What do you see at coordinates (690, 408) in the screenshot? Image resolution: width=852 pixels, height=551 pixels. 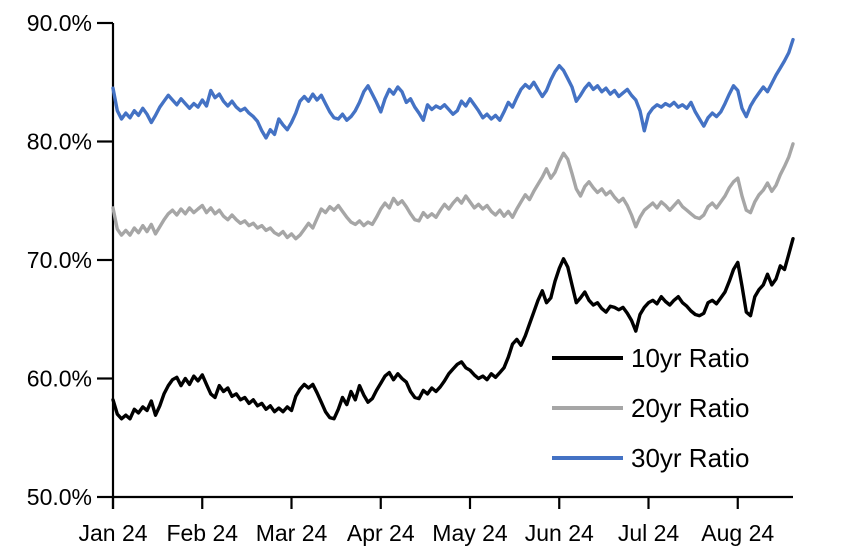 I see `legend-label-20yr: 20yr Ratio` at bounding box center [690, 408].